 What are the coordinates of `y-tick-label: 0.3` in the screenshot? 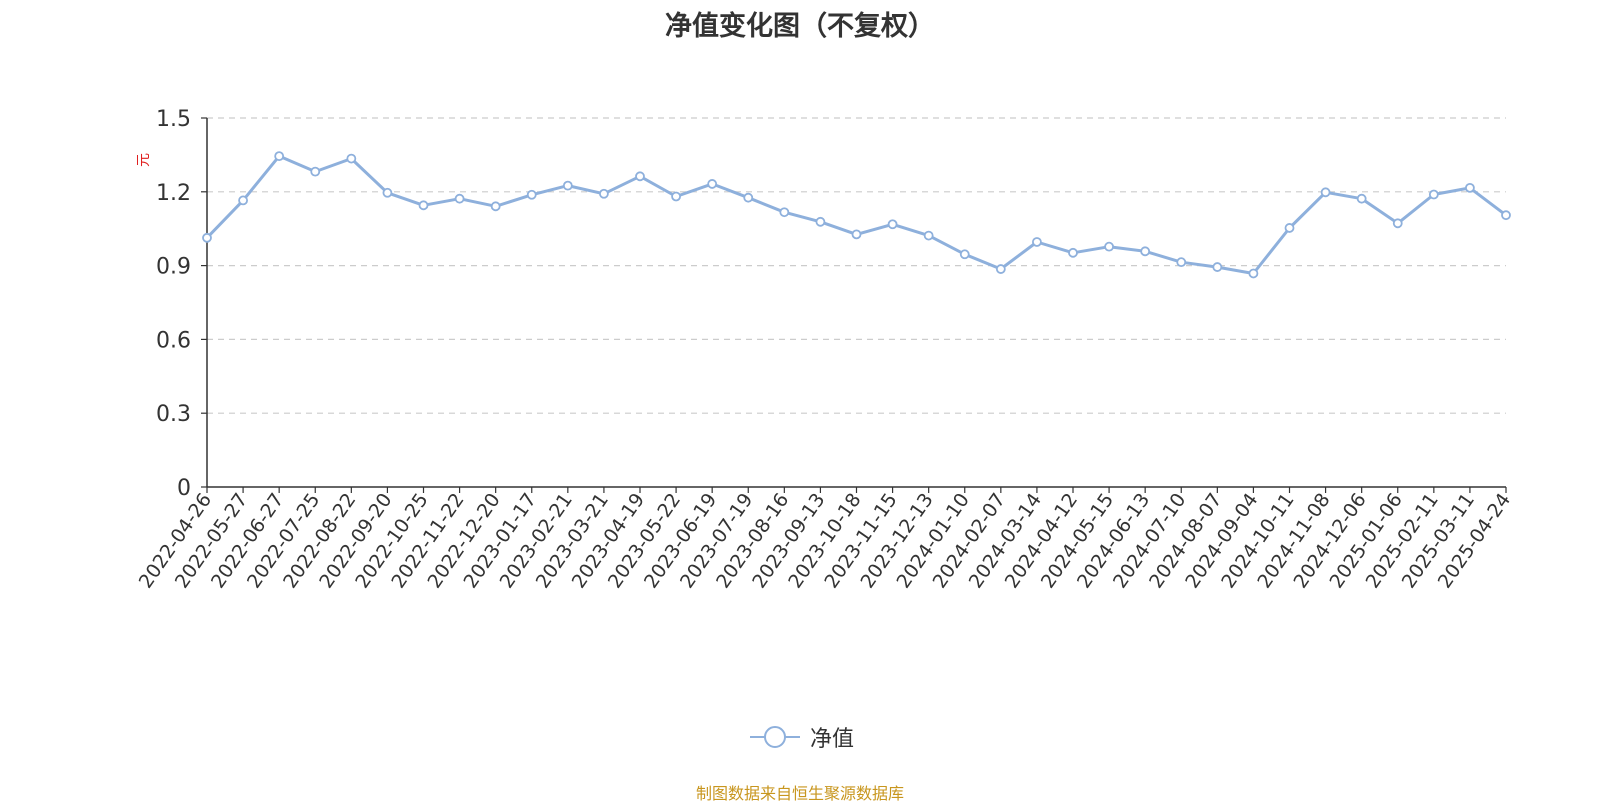 It's located at (173, 414).